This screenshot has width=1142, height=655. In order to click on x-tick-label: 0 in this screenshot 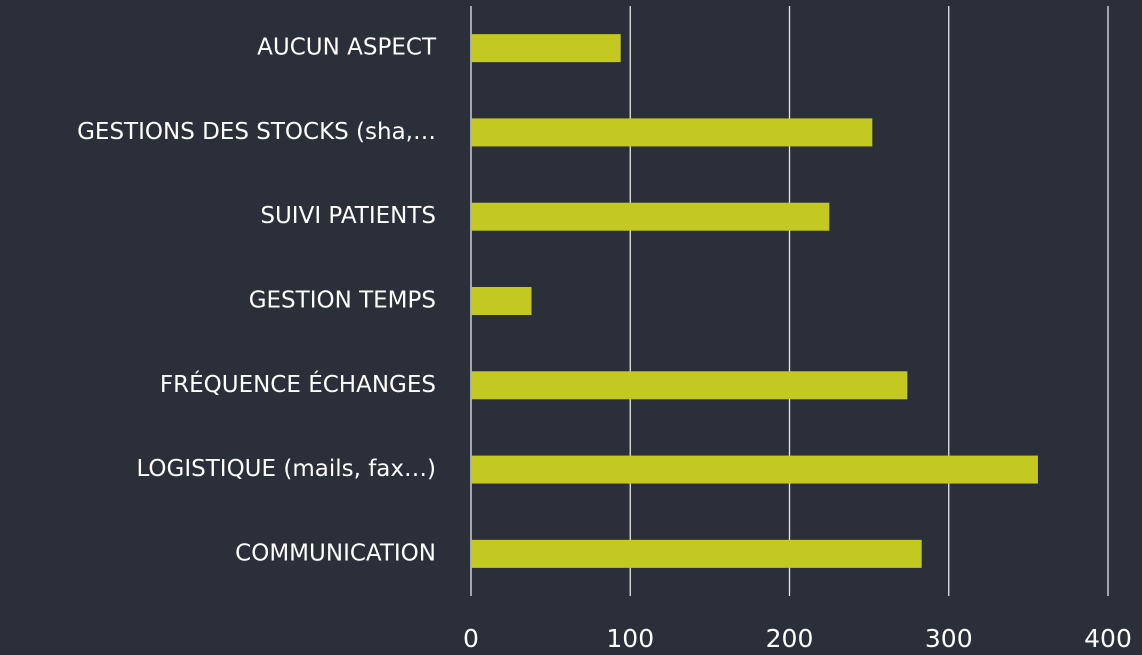, I will do `click(471, 638)`.